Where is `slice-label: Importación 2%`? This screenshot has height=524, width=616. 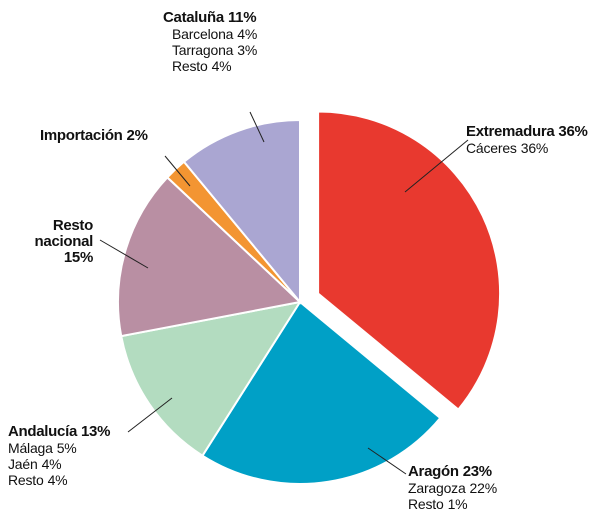
slice-label: Importación 2% is located at coordinates (94, 136).